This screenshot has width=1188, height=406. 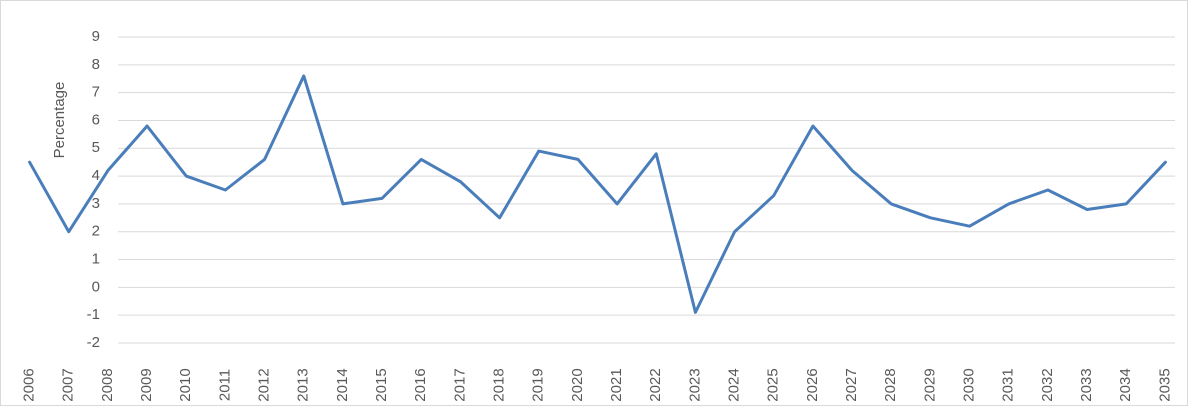 I want to click on x-tick-label: 2008, so click(x=107, y=384).